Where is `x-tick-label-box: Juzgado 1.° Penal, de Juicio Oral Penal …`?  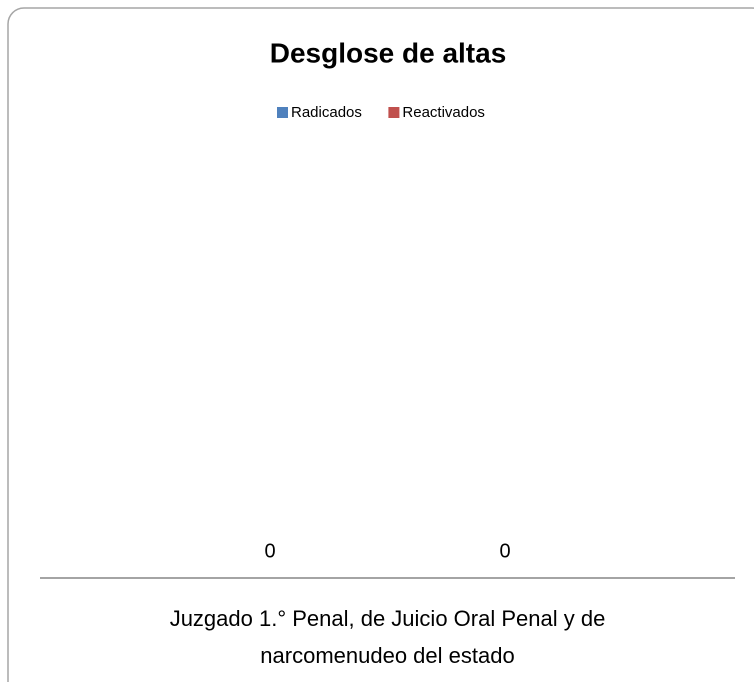
x-tick-label-box: Juzgado 1.° Penal, de Juicio Oral Penal … is located at coordinates (387, 637).